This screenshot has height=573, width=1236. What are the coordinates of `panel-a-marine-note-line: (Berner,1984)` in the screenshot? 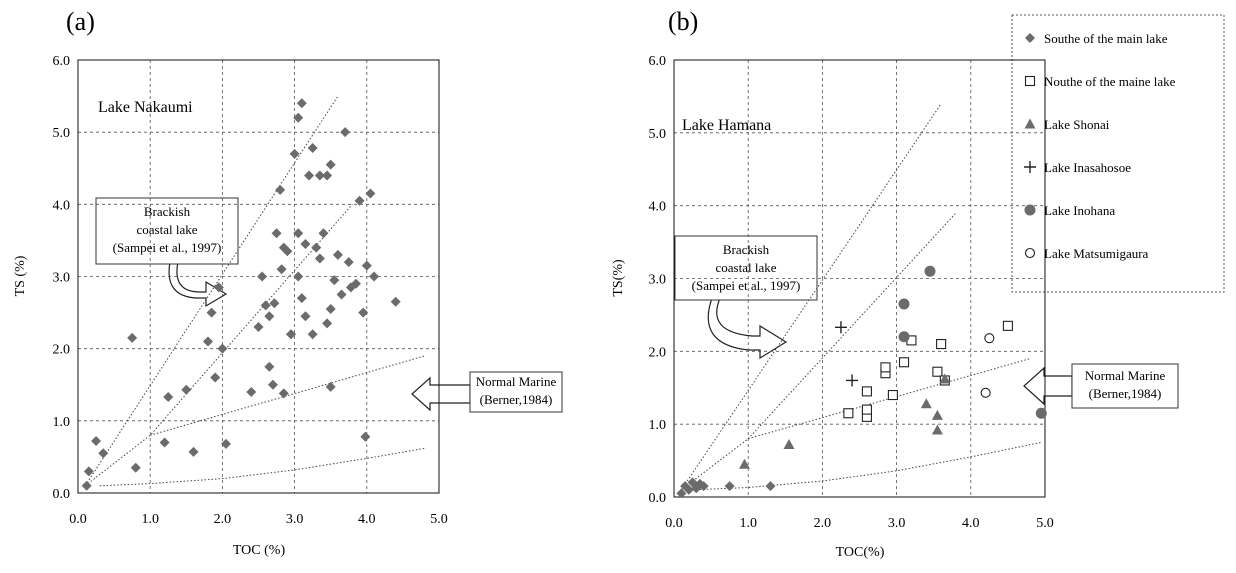 It's located at (516, 399).